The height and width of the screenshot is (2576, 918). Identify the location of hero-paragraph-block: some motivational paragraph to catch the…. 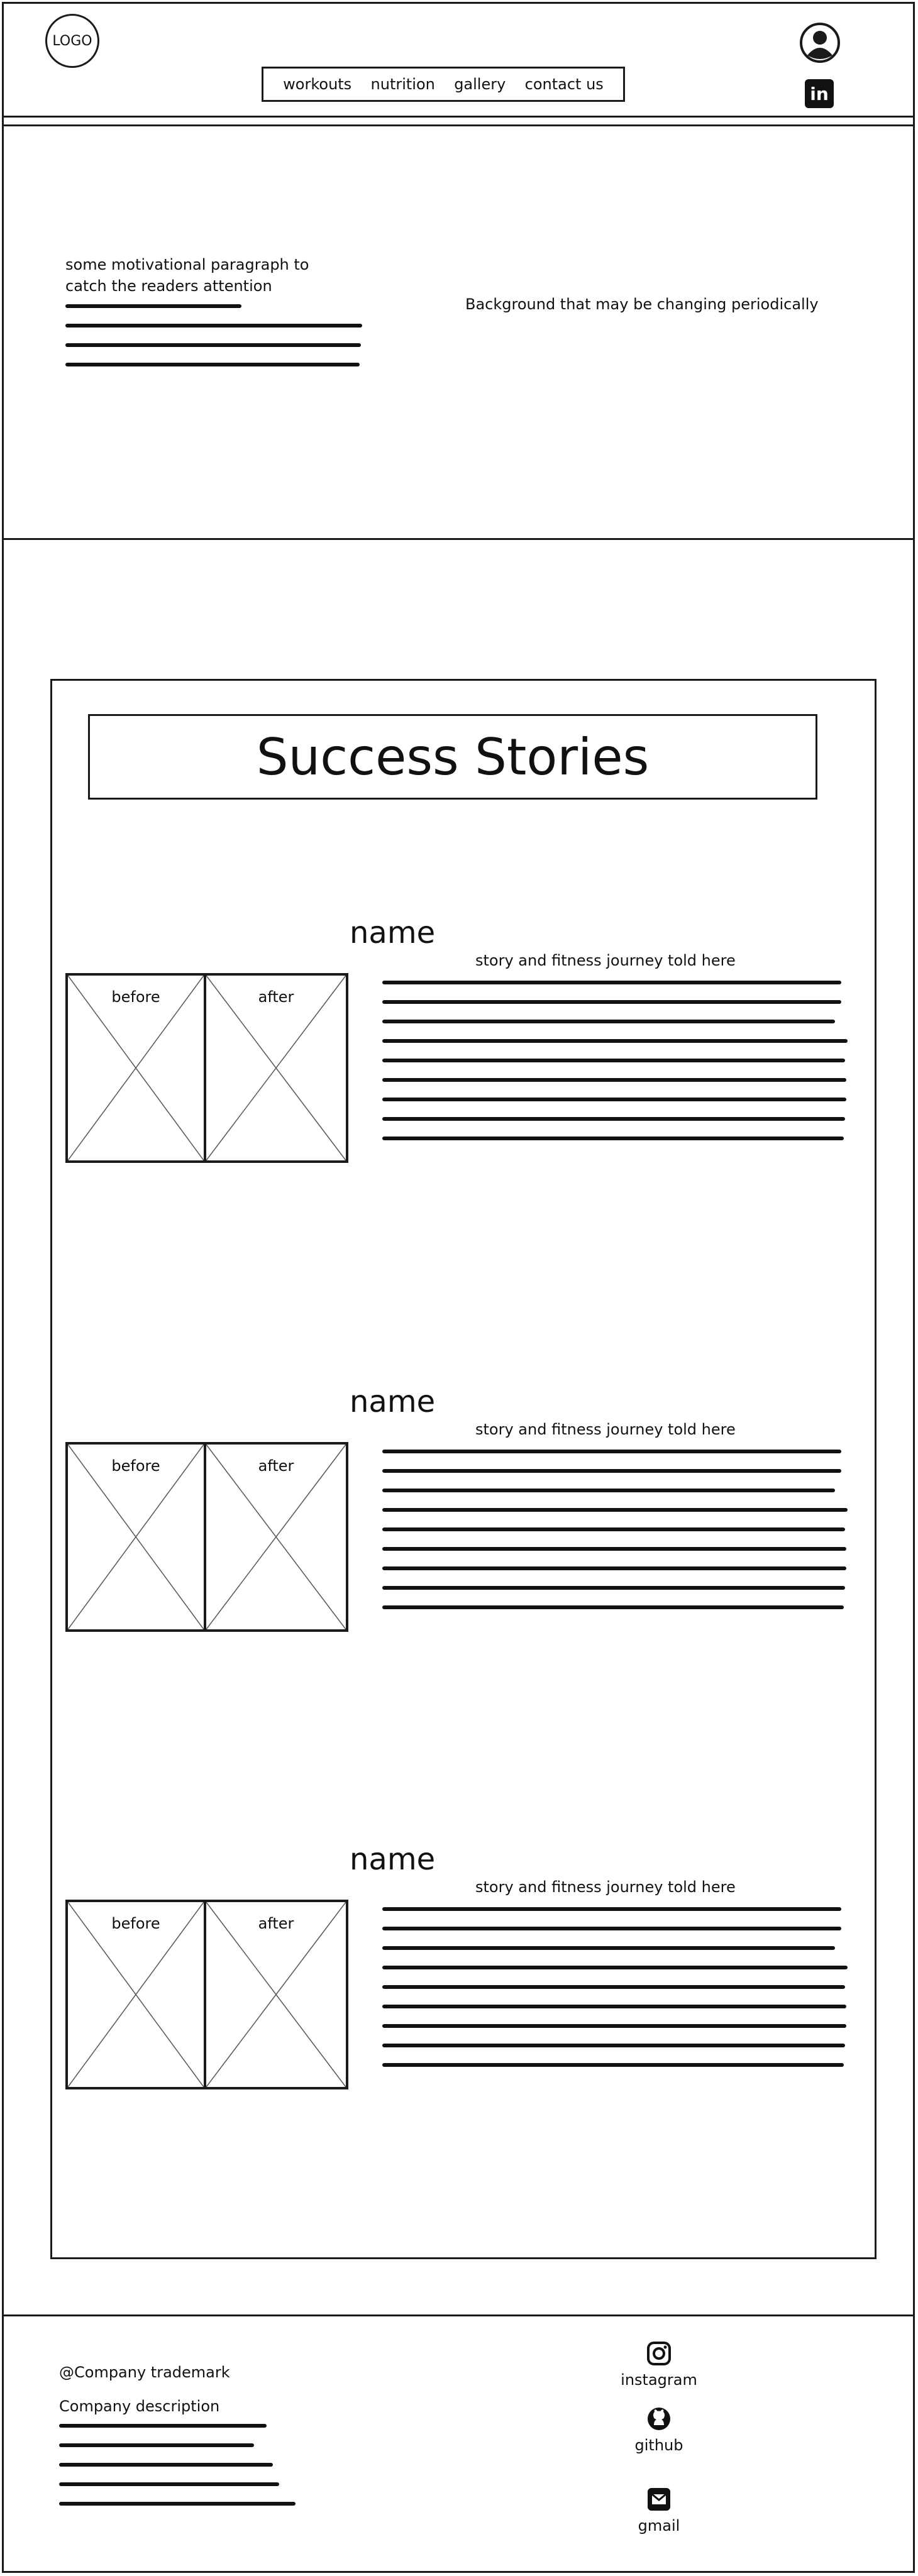
(213, 318).